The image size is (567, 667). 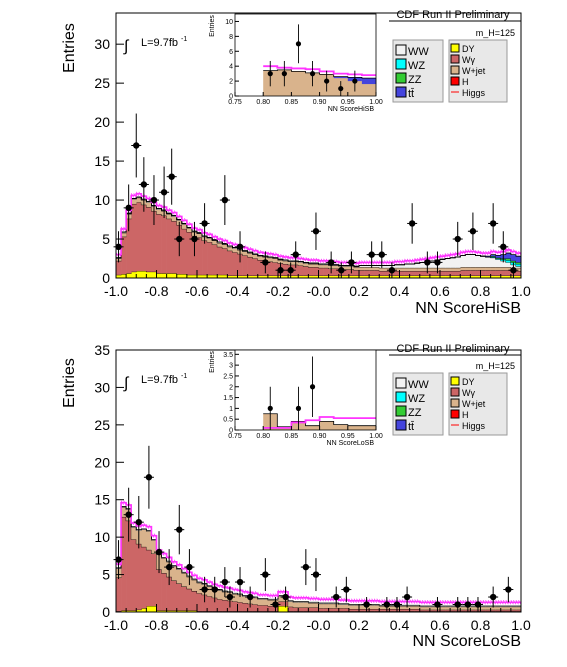 What do you see at coordinates (468, 308) in the screenshot?
I see `x-axis-label: NN ScoreHiSB` at bounding box center [468, 308].